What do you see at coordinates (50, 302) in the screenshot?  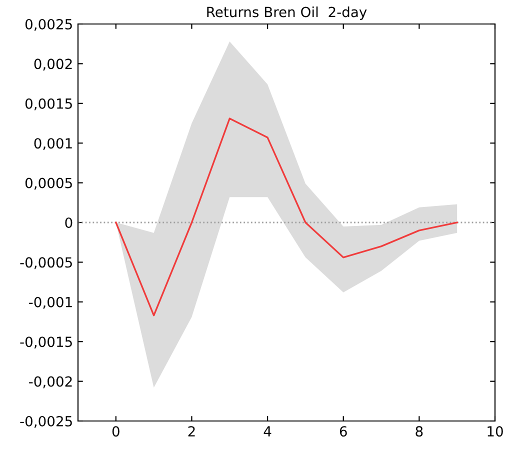 I see `y-tick-label: -0,001` at bounding box center [50, 302].